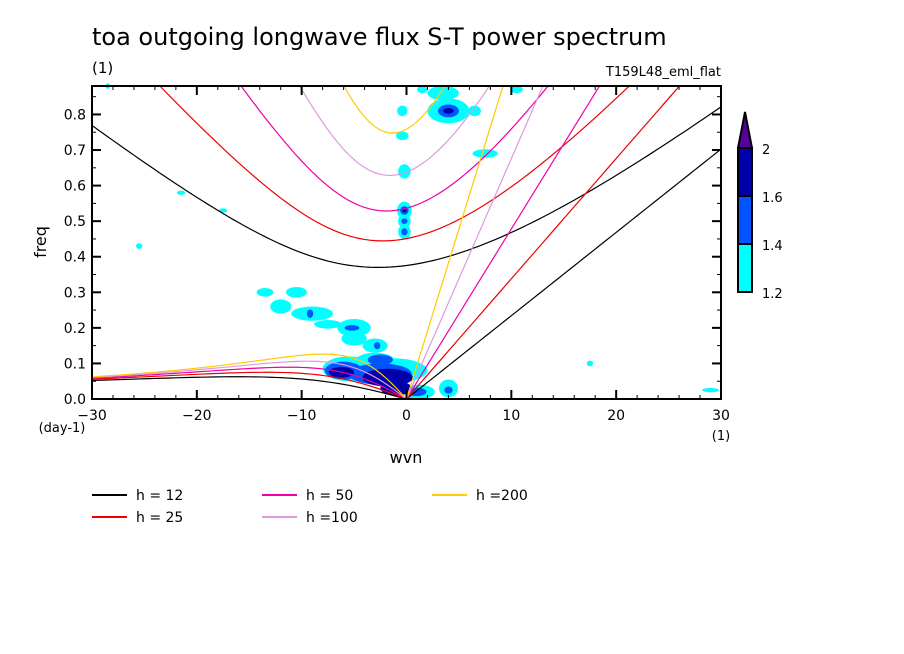 The width and height of the screenshot is (904, 654). Describe the element at coordinates (663, 72) in the screenshot. I see `chart-subtitle-experiment: T159L48_eml_flat` at that location.